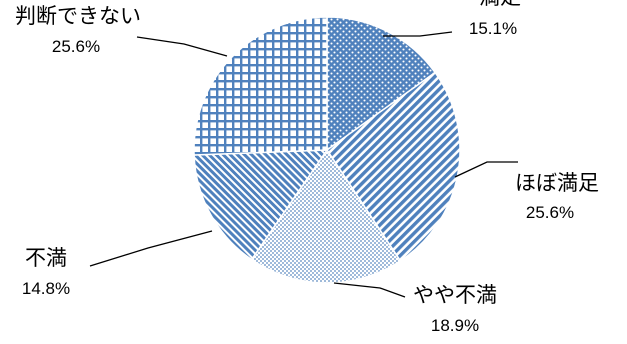 The height and width of the screenshot is (344, 627). Describe the element at coordinates (493, 28) in the screenshot. I see `slice-percent-label: 15.1%` at that location.